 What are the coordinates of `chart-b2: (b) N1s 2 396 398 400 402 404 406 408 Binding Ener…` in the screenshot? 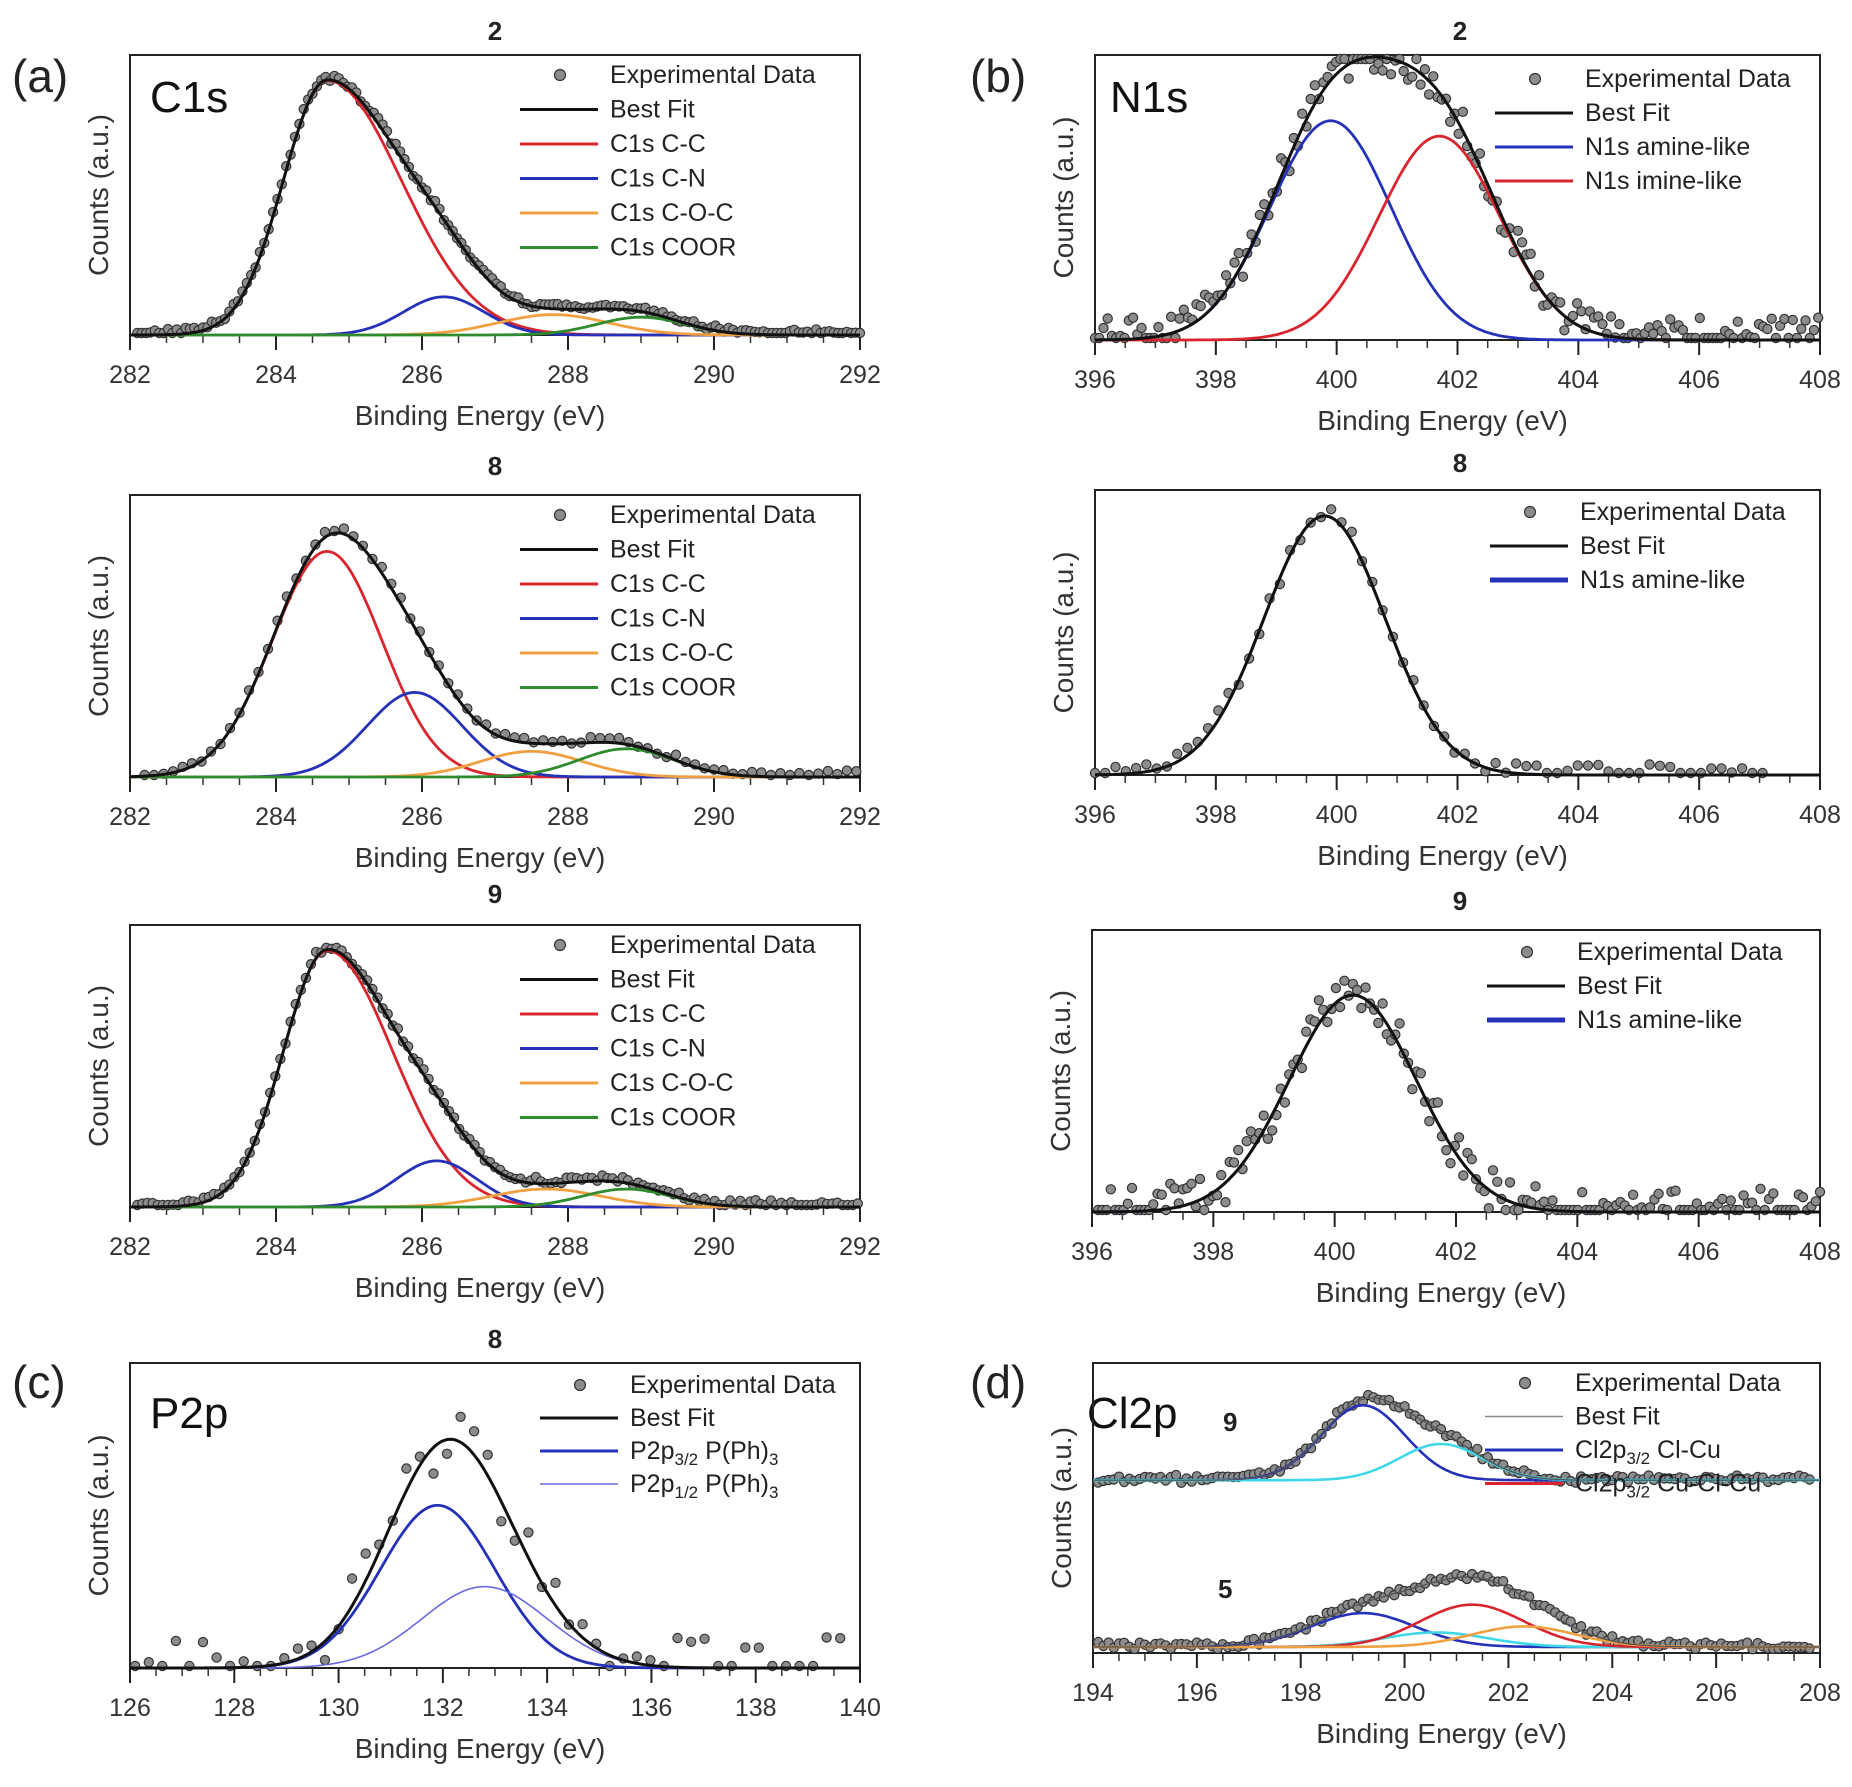 It's located at (1405, 226).